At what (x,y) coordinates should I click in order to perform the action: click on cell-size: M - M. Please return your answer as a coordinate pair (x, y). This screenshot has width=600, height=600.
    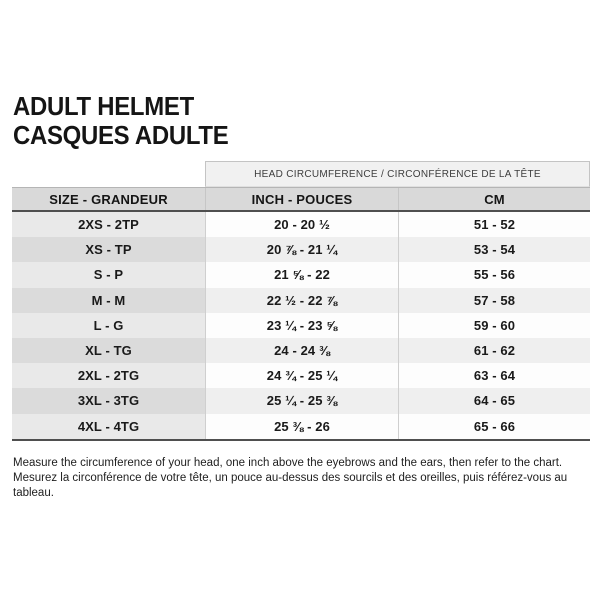
    Looking at the image, I should click on (108, 300).